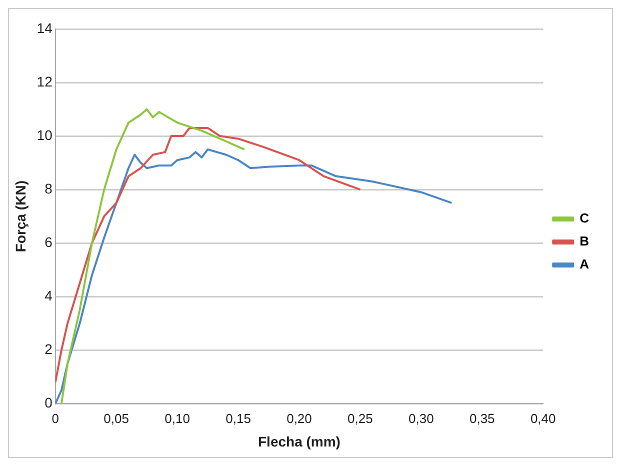  What do you see at coordinates (44, 28) in the screenshot?
I see `y-tick-label: 14` at bounding box center [44, 28].